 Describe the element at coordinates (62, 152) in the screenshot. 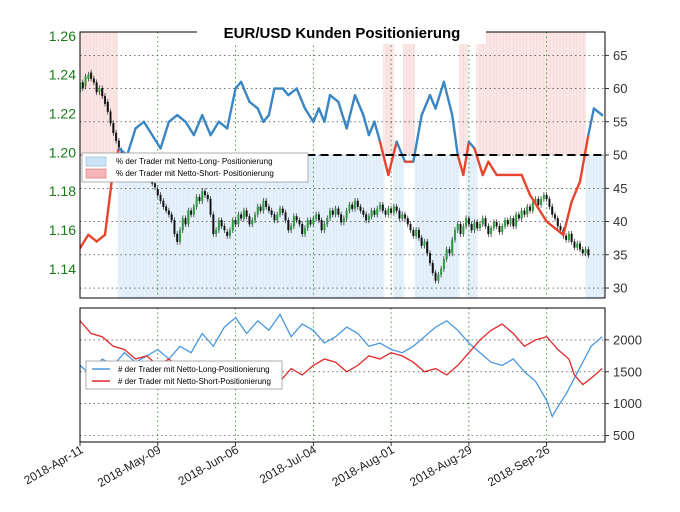

I see `price-tick-label: 1.20` at that location.